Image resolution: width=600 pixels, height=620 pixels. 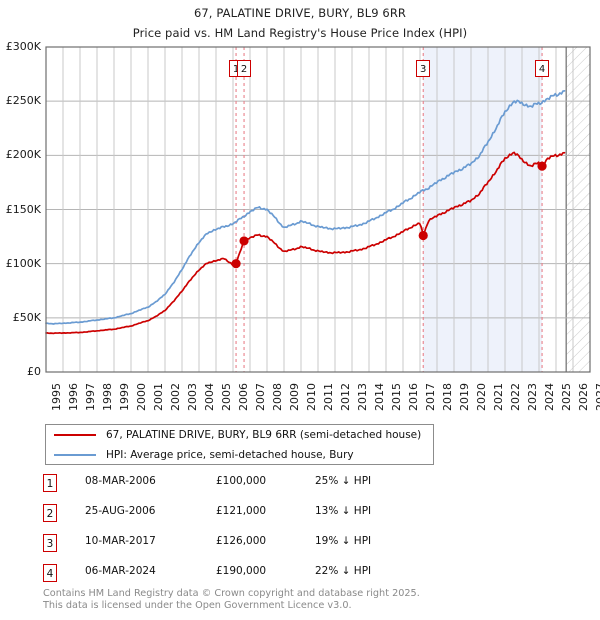 What do you see at coordinates (243, 397) in the screenshot?
I see `x-axis-tick-label: 2006` at bounding box center [243, 397].